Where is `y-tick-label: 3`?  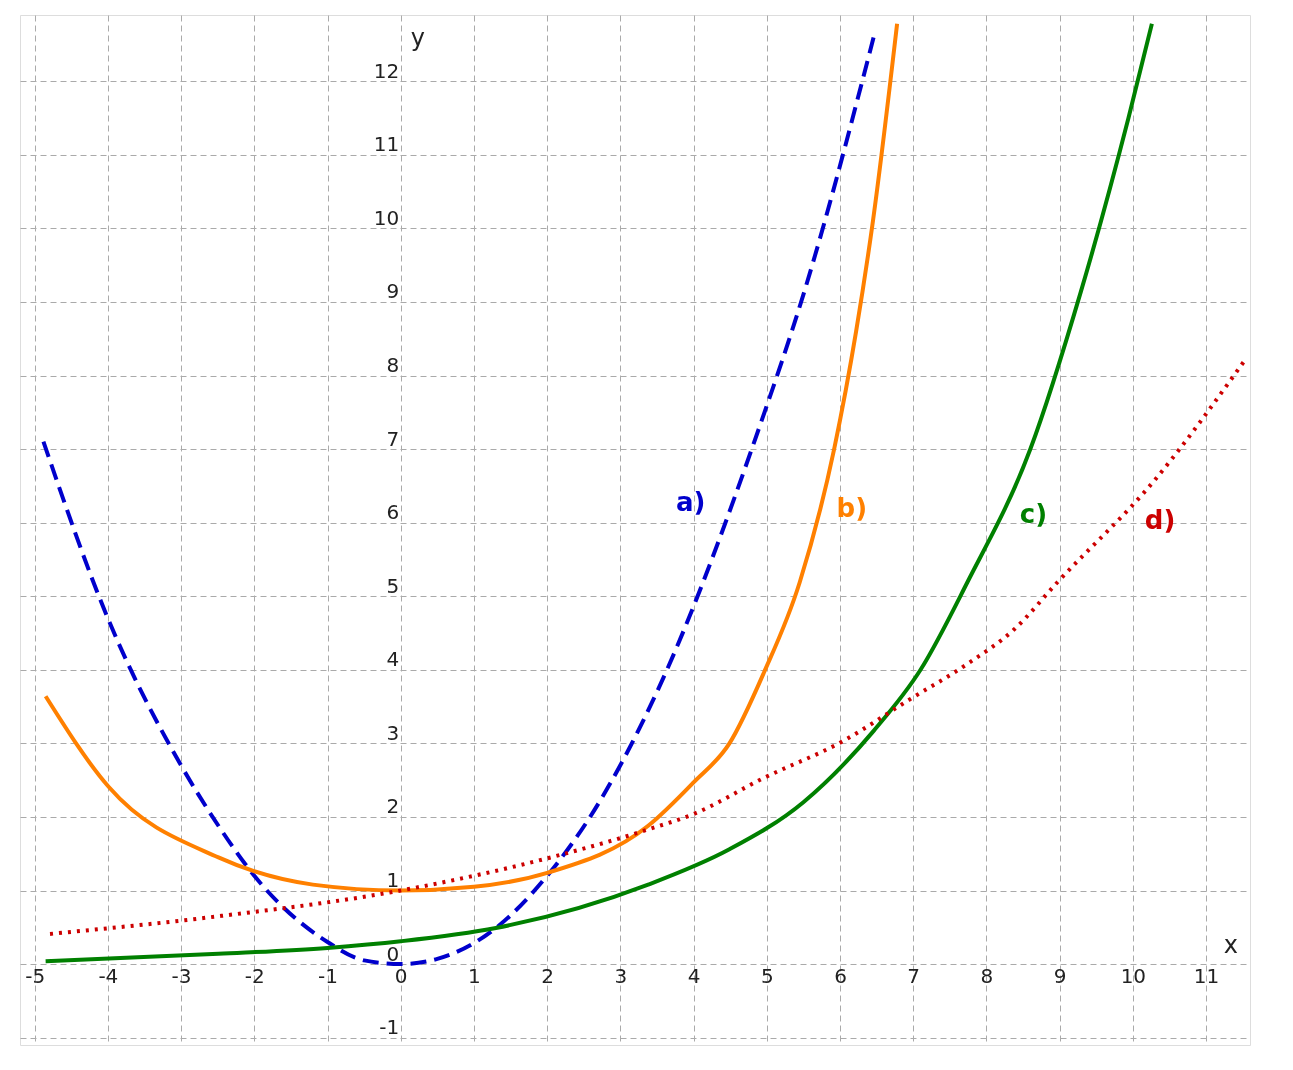 y-tick-label: 3 is located at coordinates (393, 732).